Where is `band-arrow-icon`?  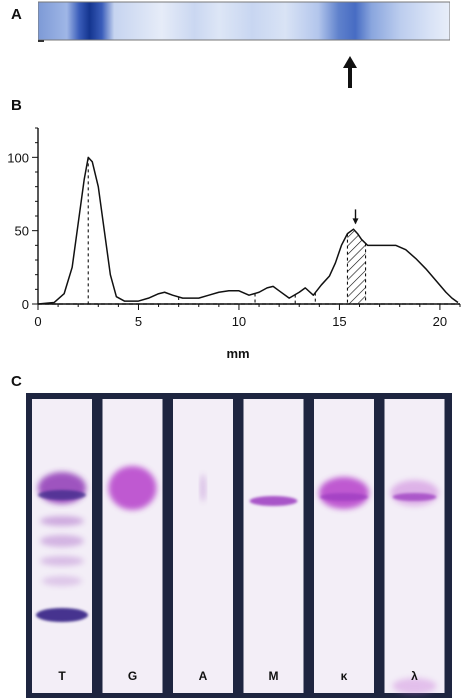 band-arrow-icon is located at coordinates (350, 72).